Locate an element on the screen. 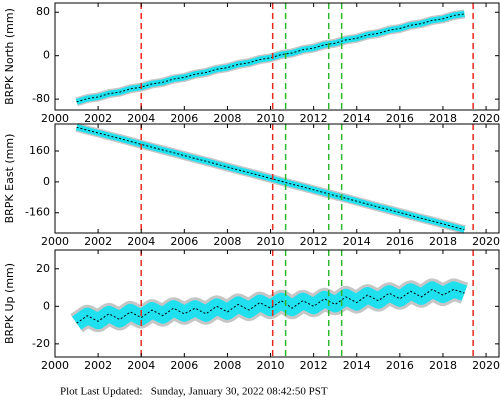  y-axis-label: BRPK East (mm) is located at coordinates (9, 179).